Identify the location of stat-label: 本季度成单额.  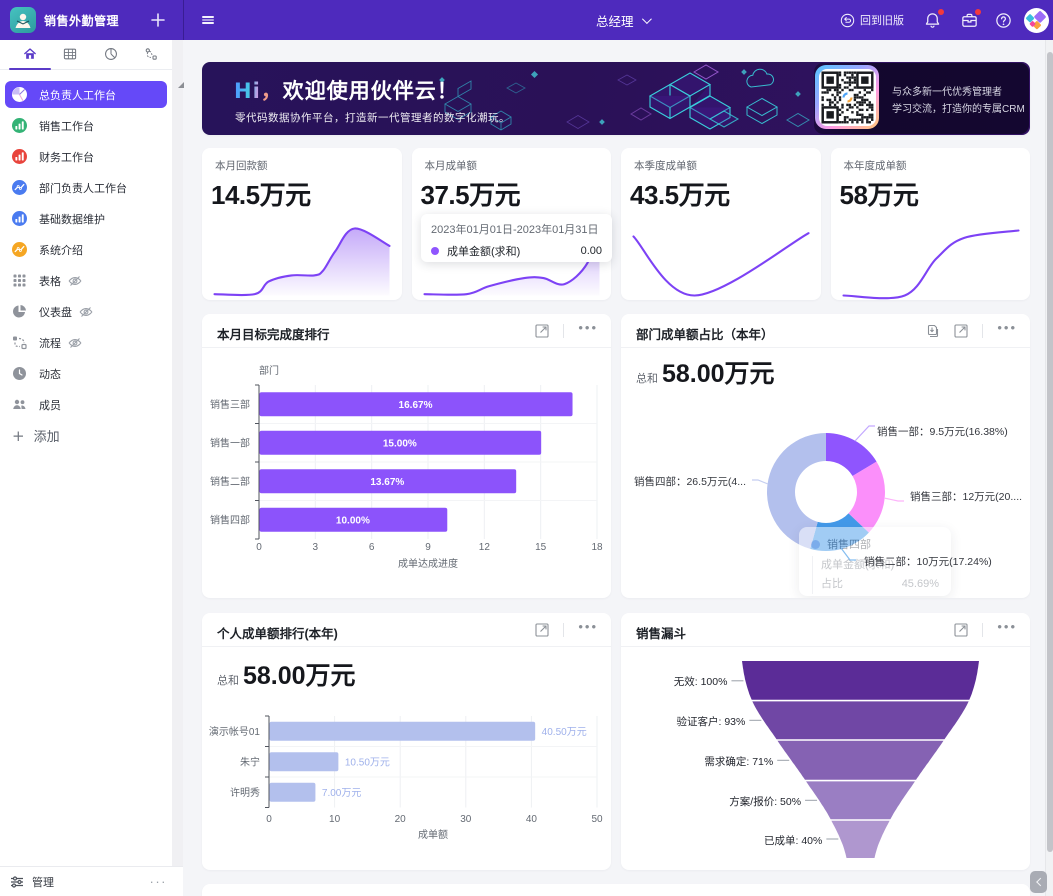
(665, 166).